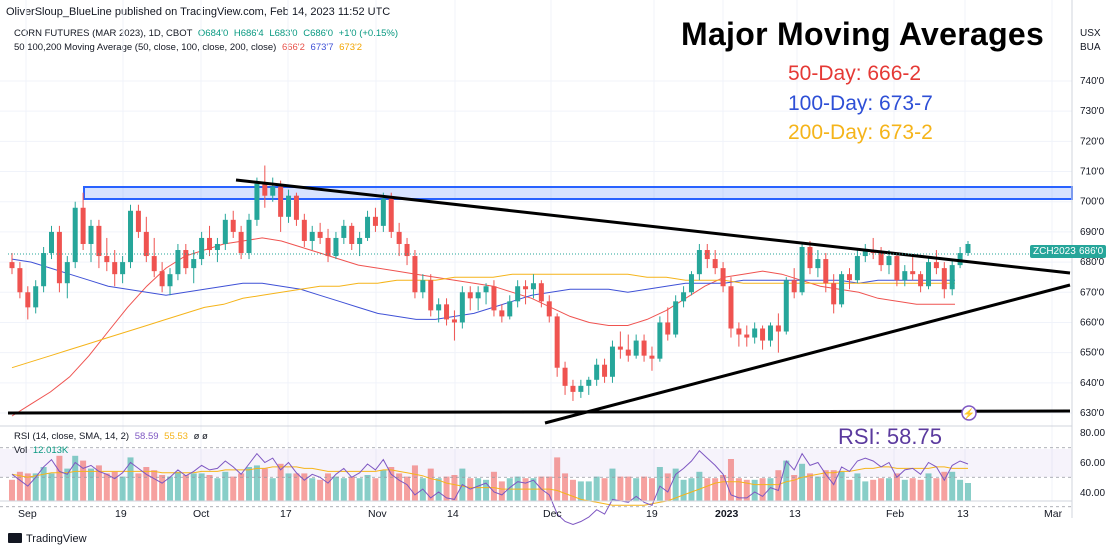  I want to click on ascending-trendline, so click(807, 354).